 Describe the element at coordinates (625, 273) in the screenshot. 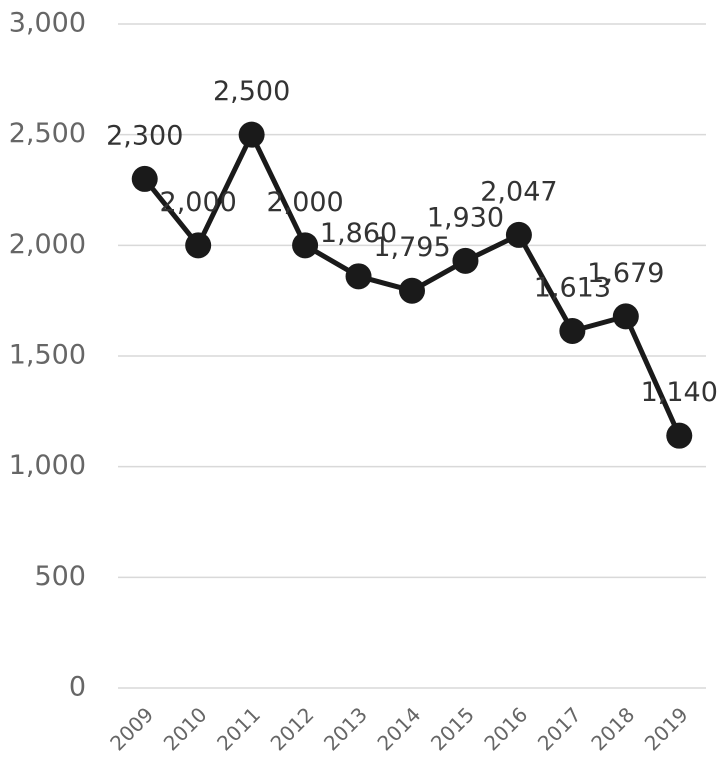

I see `value-label: 1,679` at that location.